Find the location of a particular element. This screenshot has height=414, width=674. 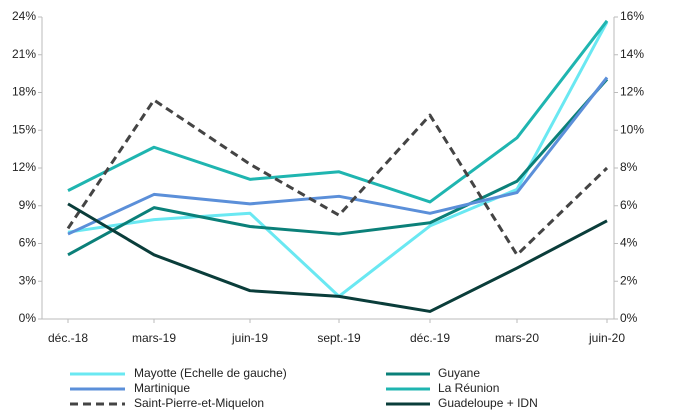

y-tick-label: 0% is located at coordinates (28, 318).